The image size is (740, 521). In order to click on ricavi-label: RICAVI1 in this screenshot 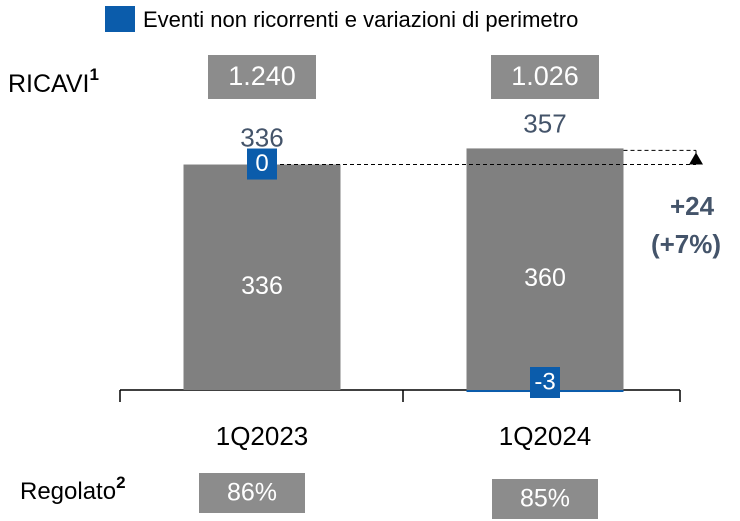, I will do `click(53, 81)`.